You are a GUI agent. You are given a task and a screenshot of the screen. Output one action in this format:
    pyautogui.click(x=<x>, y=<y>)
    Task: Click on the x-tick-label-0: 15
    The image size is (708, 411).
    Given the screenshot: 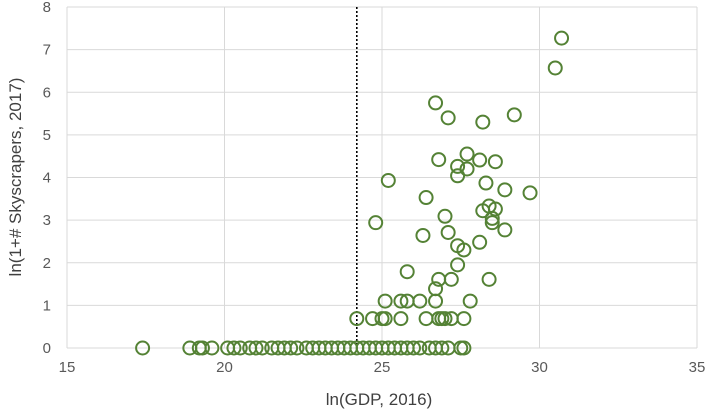 What is the action you would take?
    pyautogui.click(x=67, y=367)
    